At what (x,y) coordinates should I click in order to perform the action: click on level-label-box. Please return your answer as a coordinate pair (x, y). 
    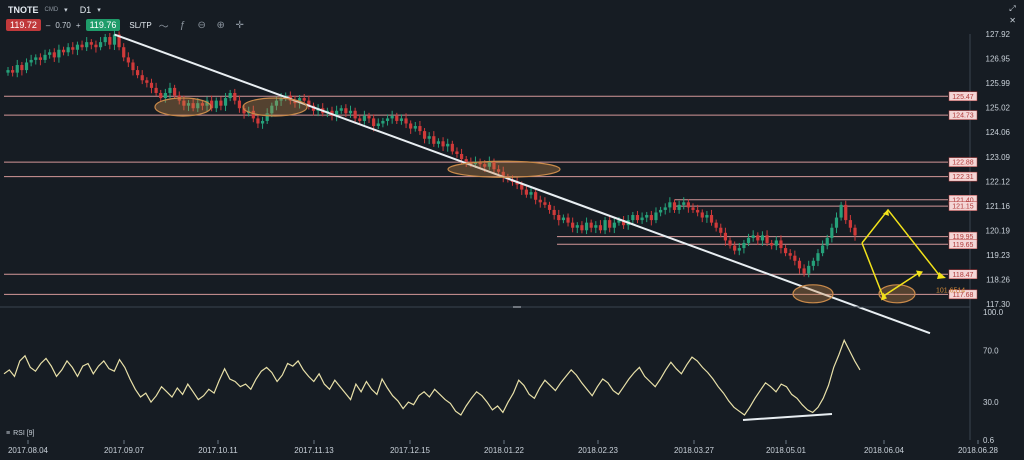
    Looking at the image, I should click on (963, 206).